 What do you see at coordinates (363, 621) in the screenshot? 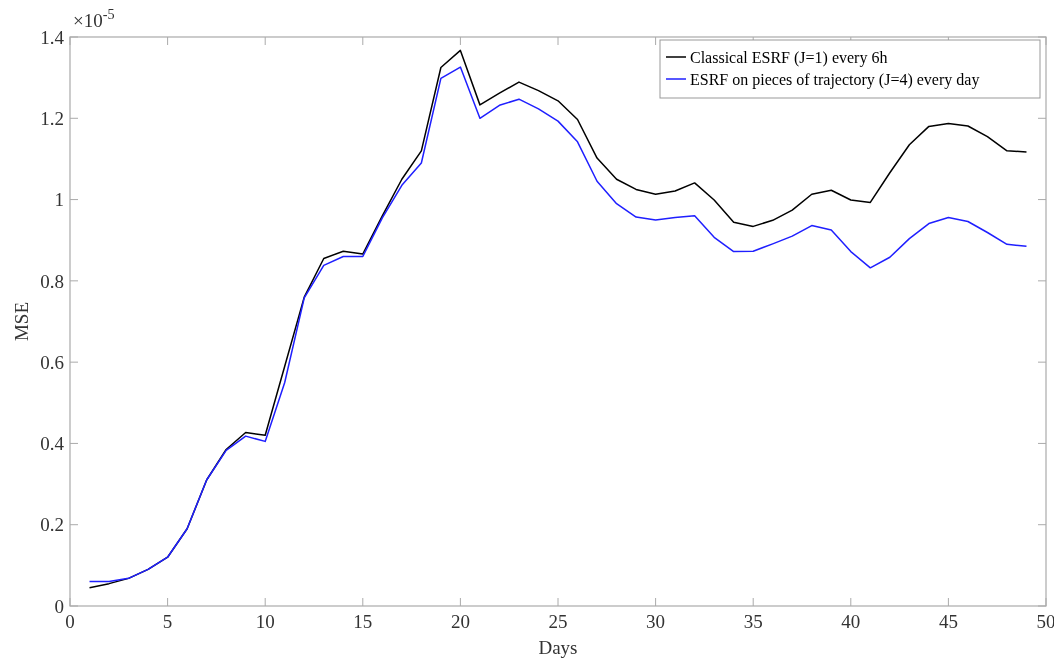
I see `x-tick-label: 15` at bounding box center [363, 621].